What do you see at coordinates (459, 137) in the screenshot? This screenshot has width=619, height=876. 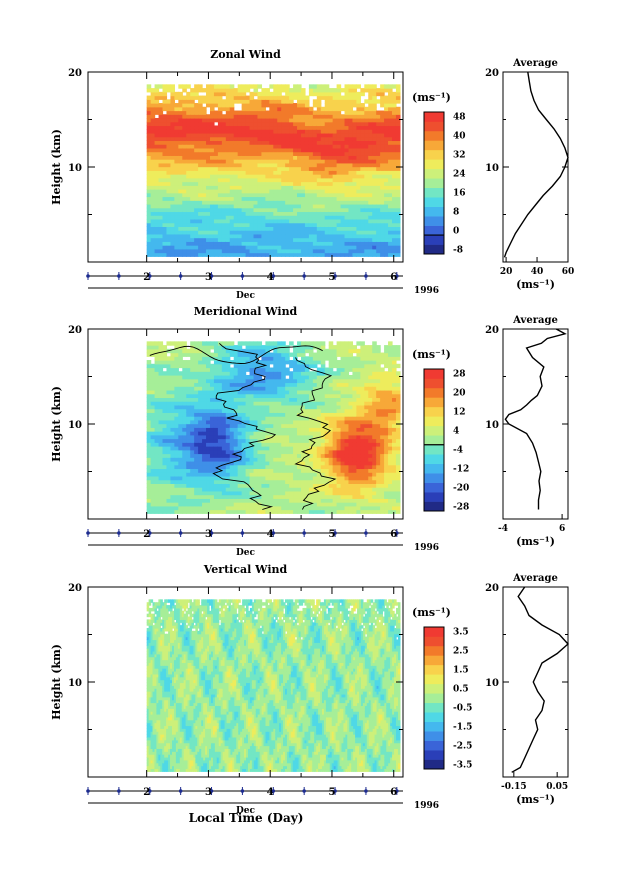 I see `colorbar-tick-label: 40` at bounding box center [459, 137].